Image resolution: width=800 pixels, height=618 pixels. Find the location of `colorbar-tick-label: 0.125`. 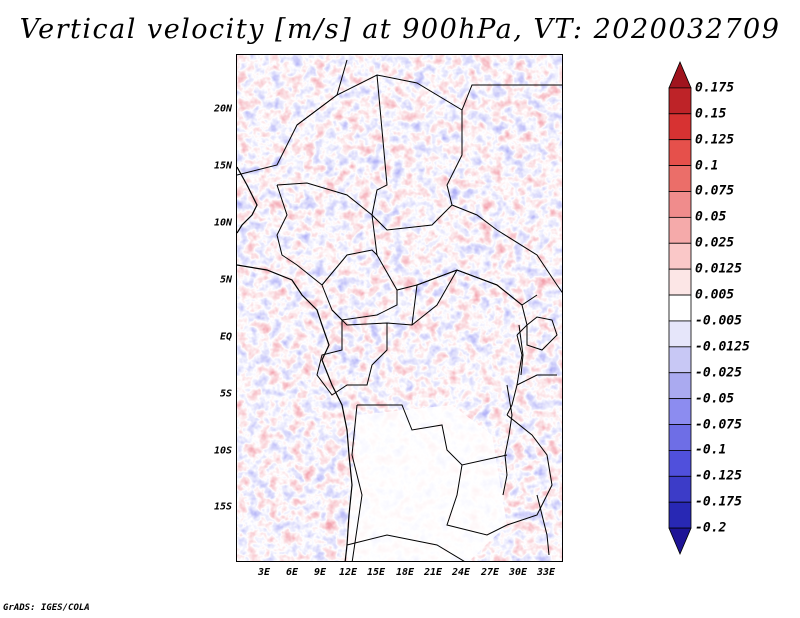

colorbar-tick-label: 0.125 is located at coordinates (715, 140).